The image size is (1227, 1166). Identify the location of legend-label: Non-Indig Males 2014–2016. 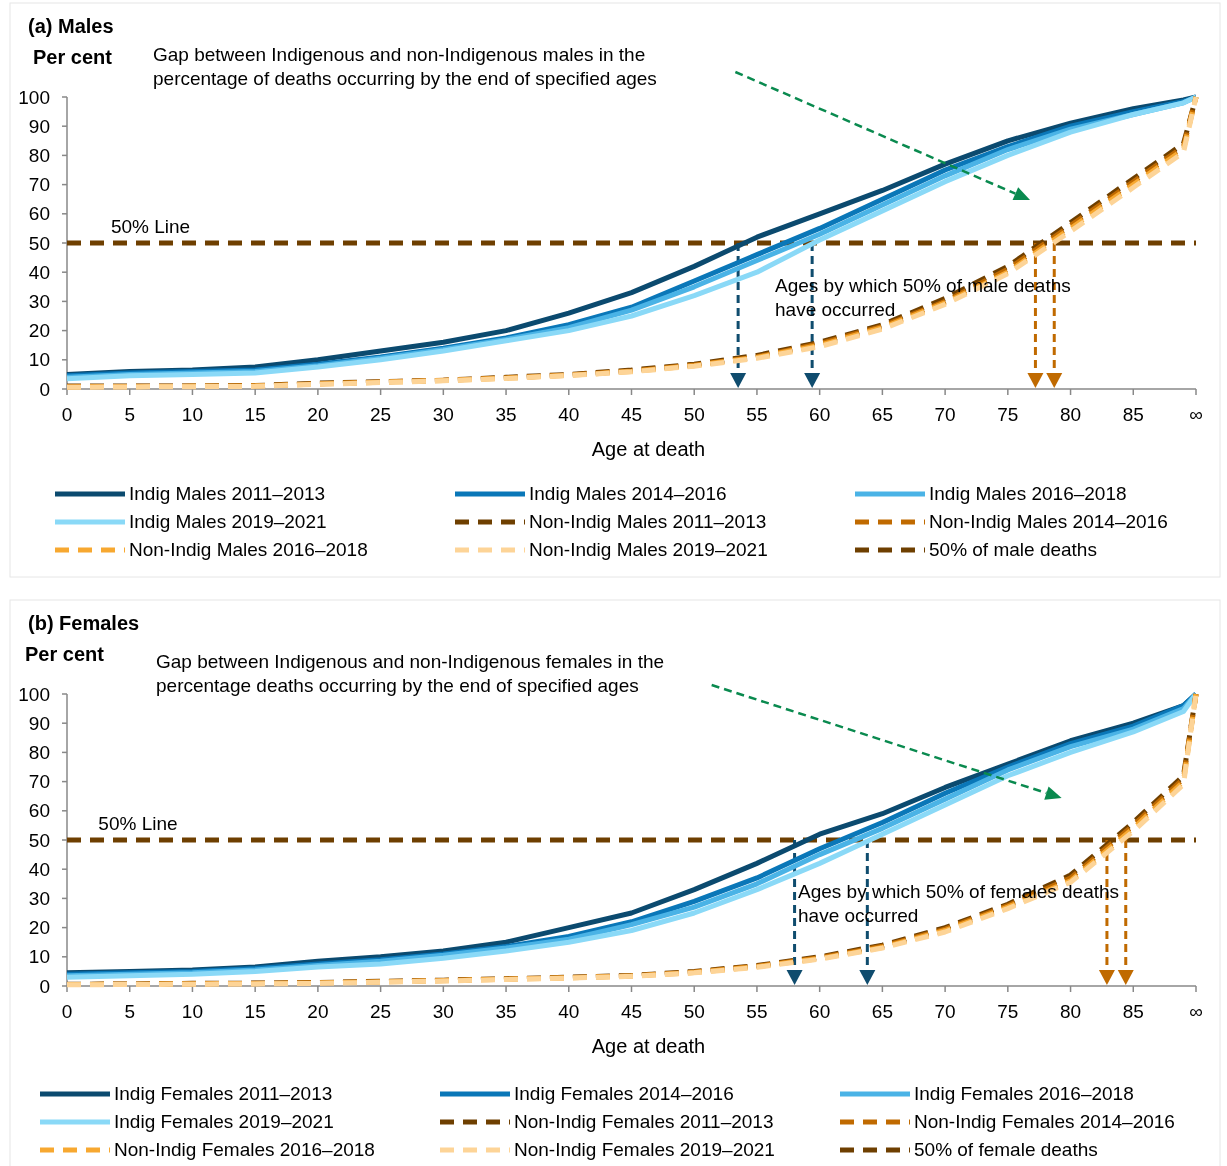
(1048, 521).